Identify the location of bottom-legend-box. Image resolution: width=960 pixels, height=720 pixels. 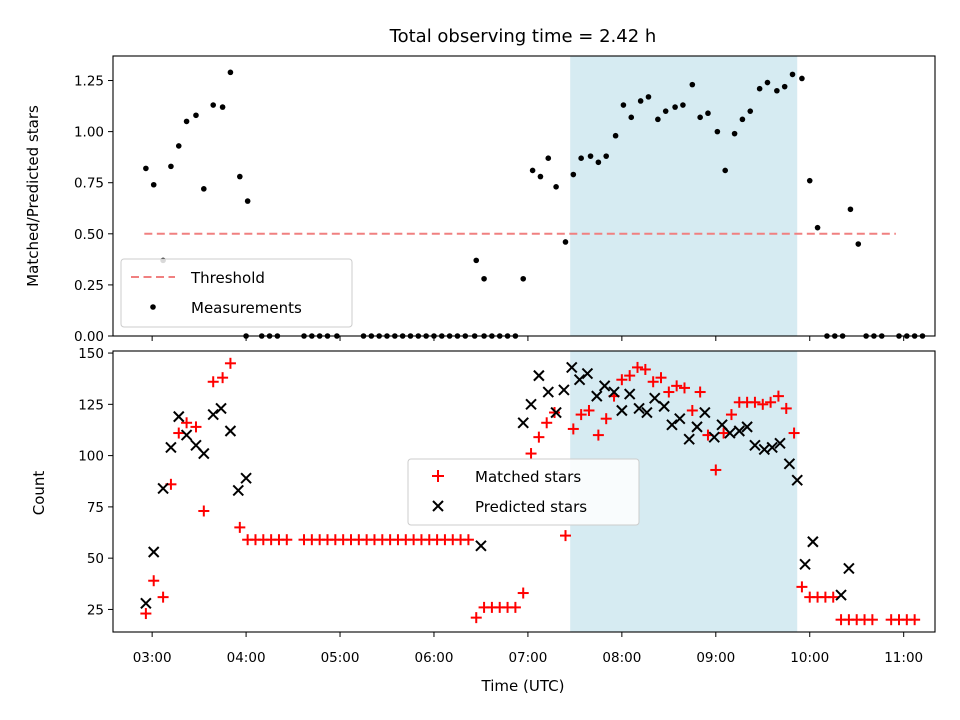
(523, 492).